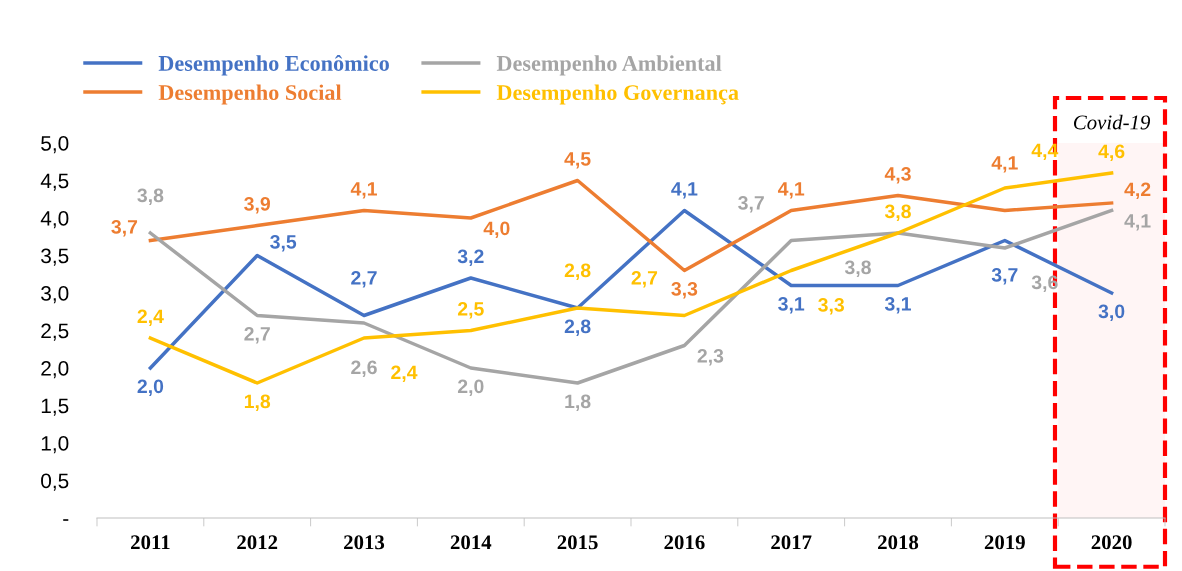 The width and height of the screenshot is (1182, 571). Describe the element at coordinates (55, 332) in the screenshot. I see `y-tick-label: 2,5` at that location.